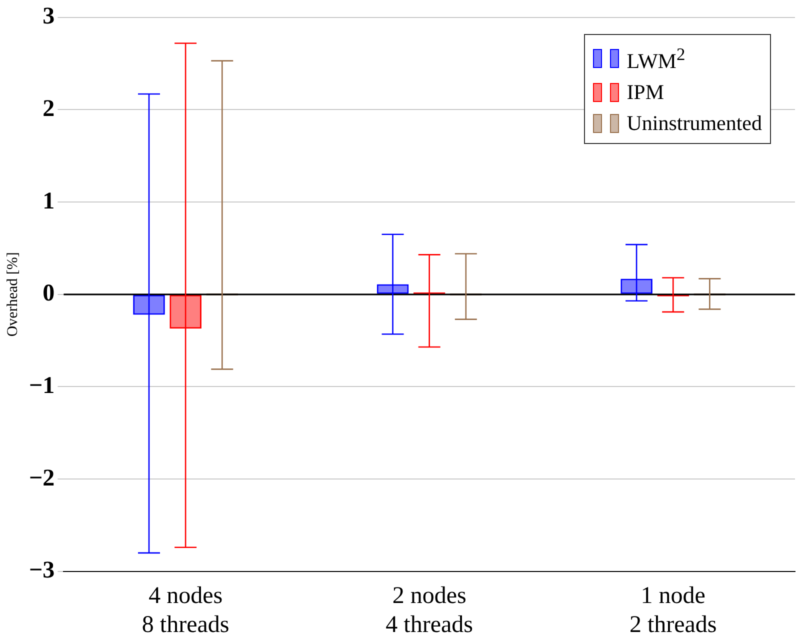 This screenshot has height=643, width=797. I want to click on y-tick-label: −2, so click(41, 478).